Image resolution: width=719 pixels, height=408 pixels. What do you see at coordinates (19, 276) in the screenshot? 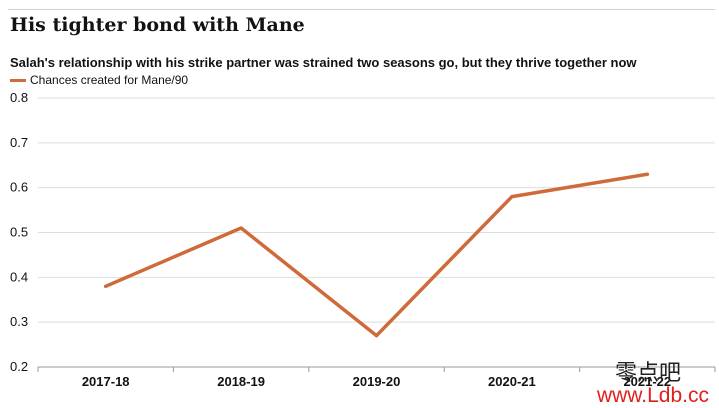
I see `y-tick-label: 0.4` at bounding box center [19, 276].